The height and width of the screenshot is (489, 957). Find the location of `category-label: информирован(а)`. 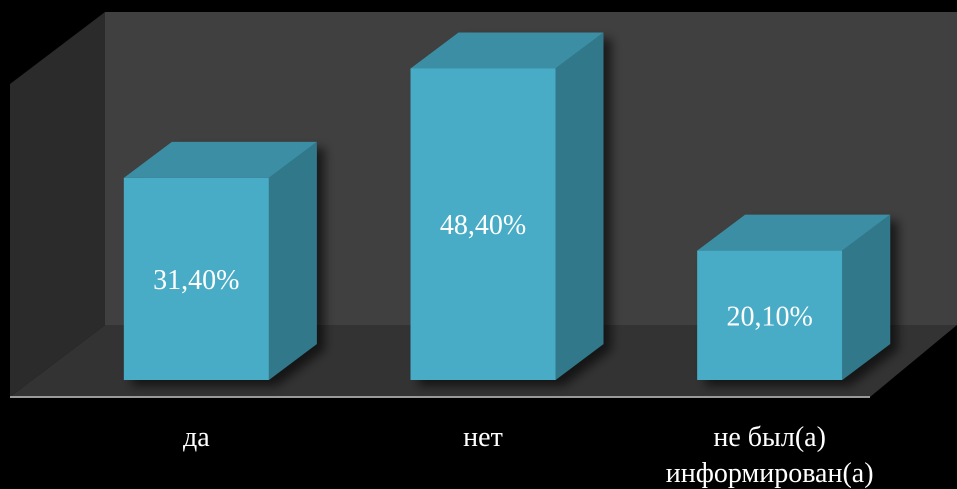

category-label: информирован(а) is located at coordinates (770, 473).